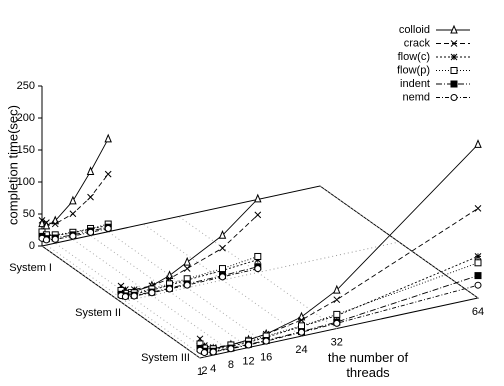 This screenshot has width=504, height=386. I want to click on z-tick-label: 200, so click(26, 118).